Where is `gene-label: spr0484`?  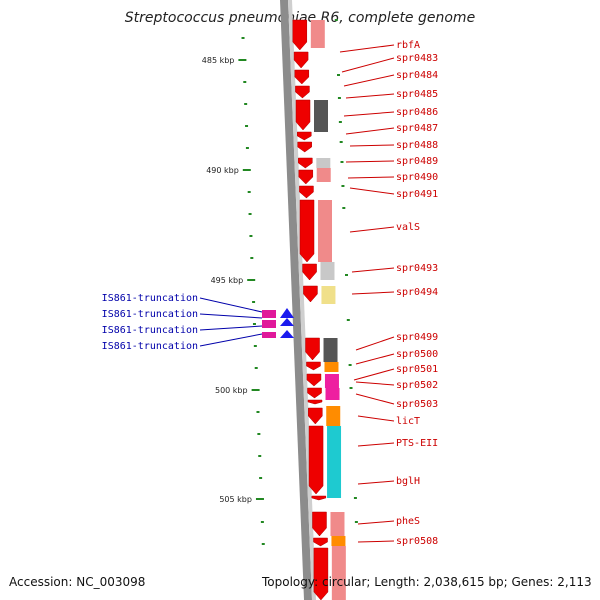
gene-label: spr0484 is located at coordinates (417, 75).